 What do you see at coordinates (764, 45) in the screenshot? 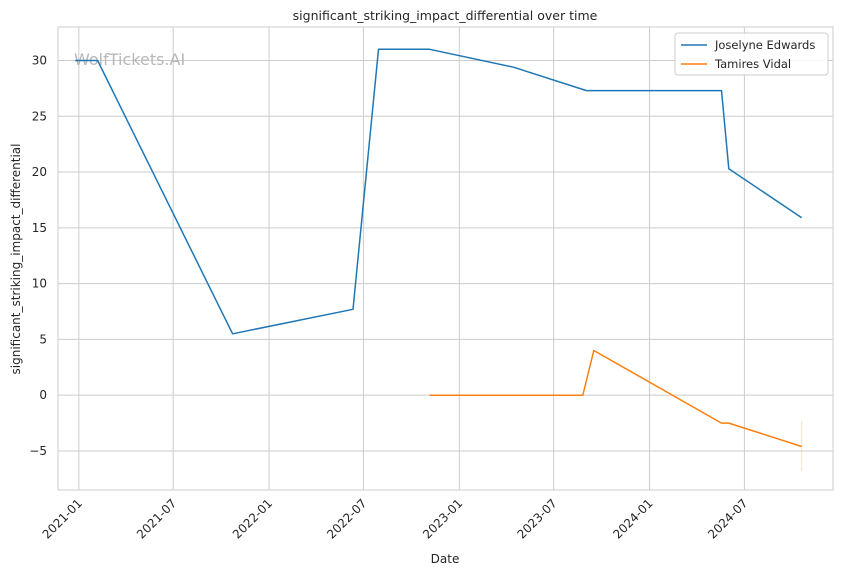
I see `legend-label-joselyne-edwards: Joselyne Edwards` at bounding box center [764, 45].